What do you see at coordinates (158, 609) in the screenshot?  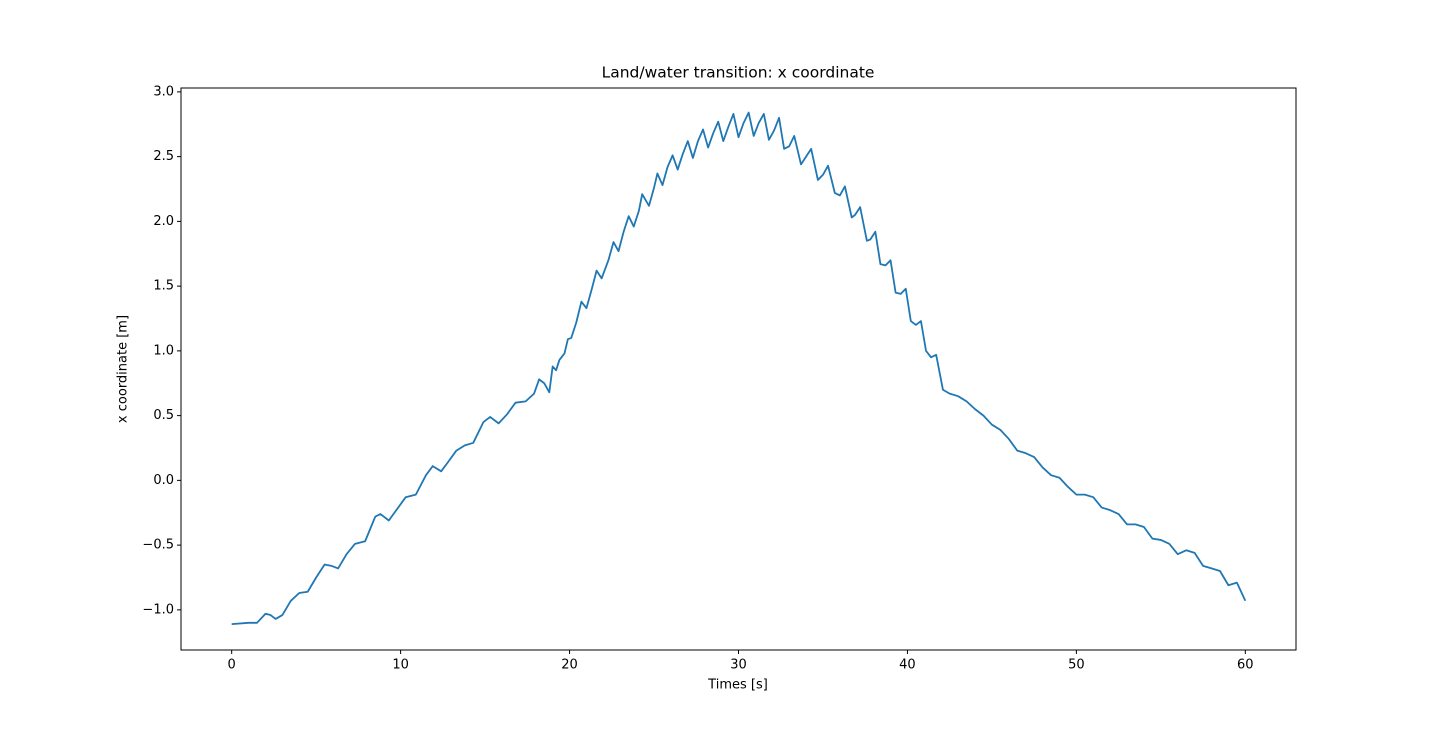 I see `y-tick-label: −1.0` at bounding box center [158, 609].